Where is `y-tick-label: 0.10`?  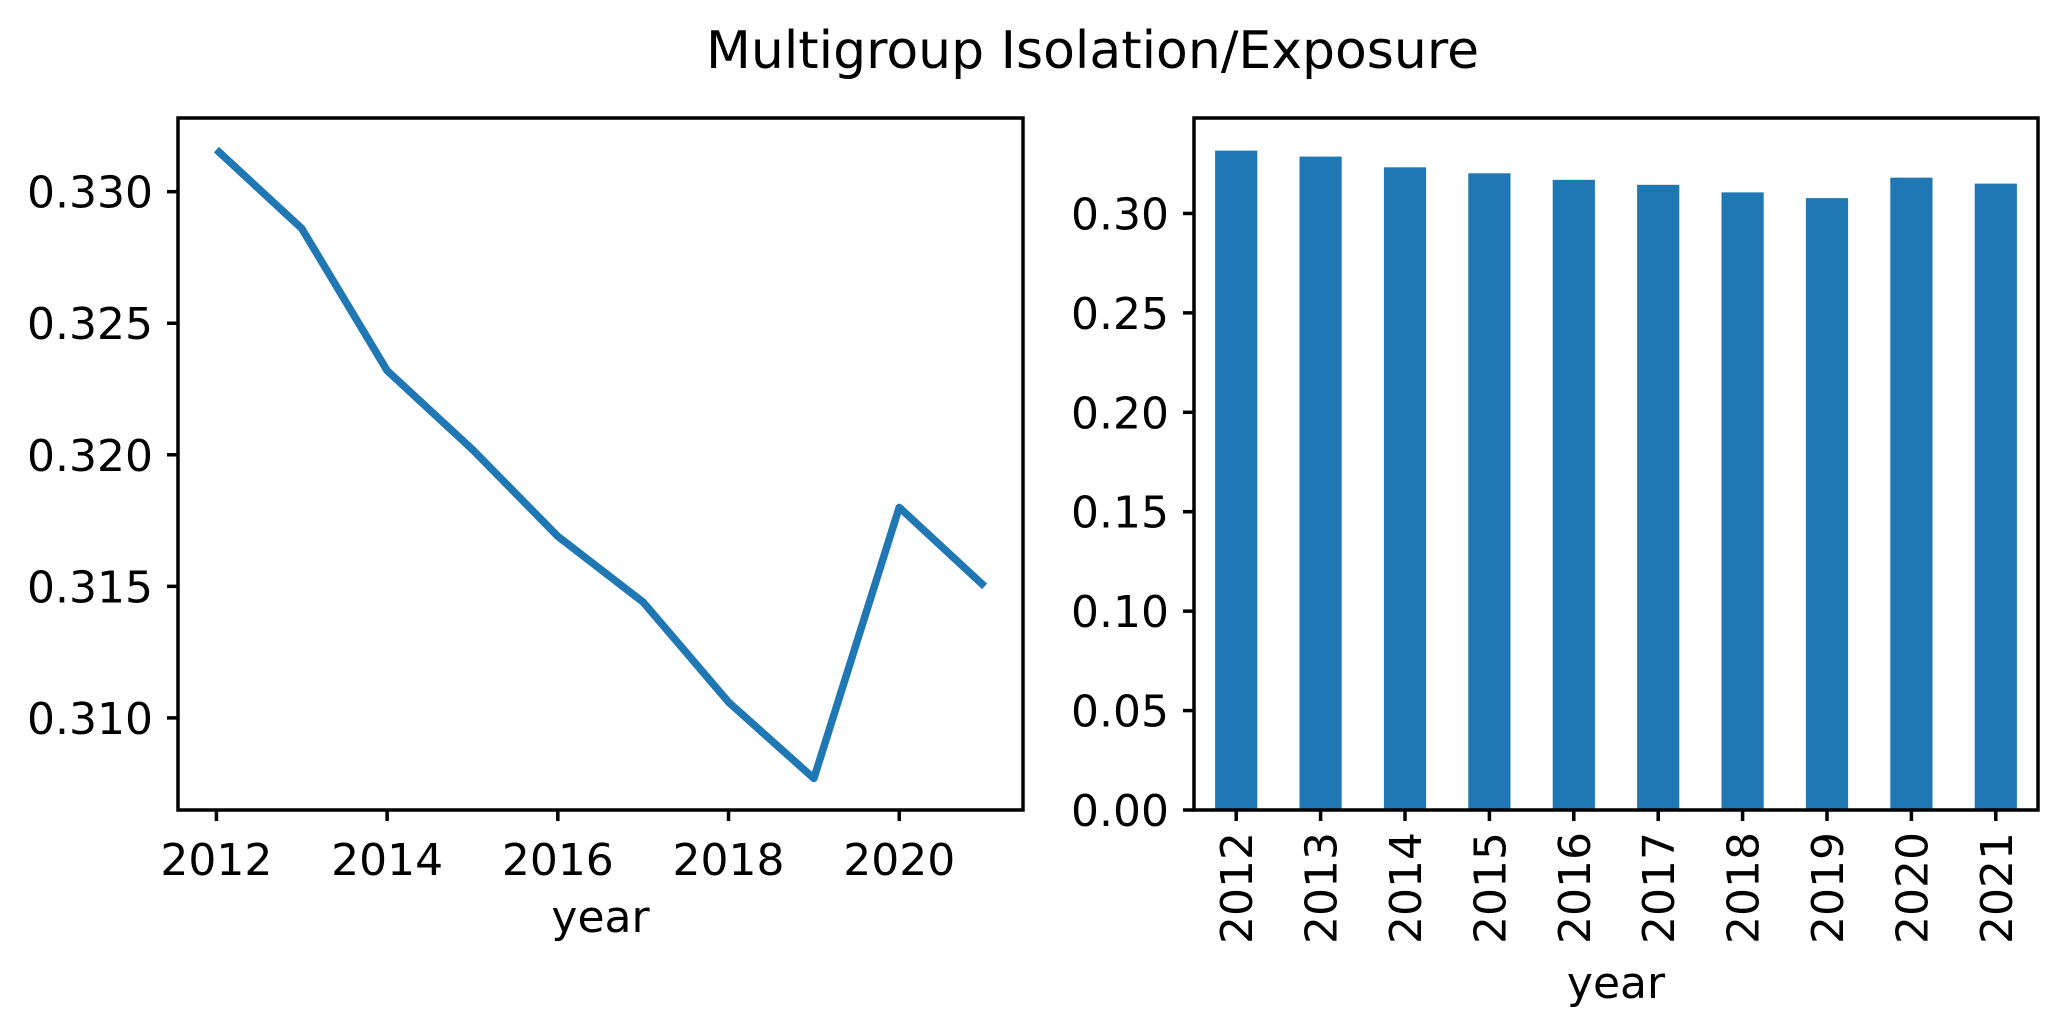
y-tick-label: 0.10 is located at coordinates (1120, 612).